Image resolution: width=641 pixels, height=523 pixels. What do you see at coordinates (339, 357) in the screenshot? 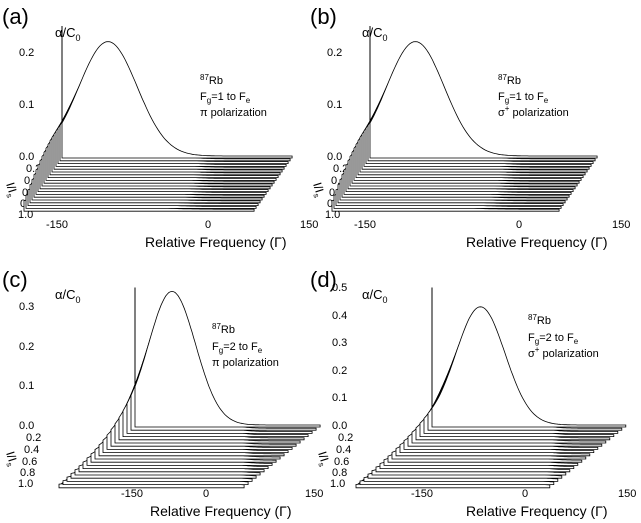
I see `y-ticks: 0.0 0.1 0.2 0.3 0.4 0.5` at bounding box center [339, 357].